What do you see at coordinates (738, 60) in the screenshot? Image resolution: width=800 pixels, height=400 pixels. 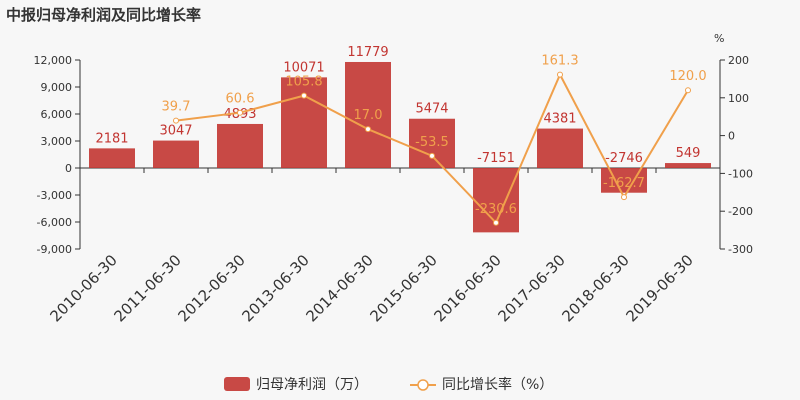 I see `y-right-tick-label: 200` at bounding box center [738, 60].